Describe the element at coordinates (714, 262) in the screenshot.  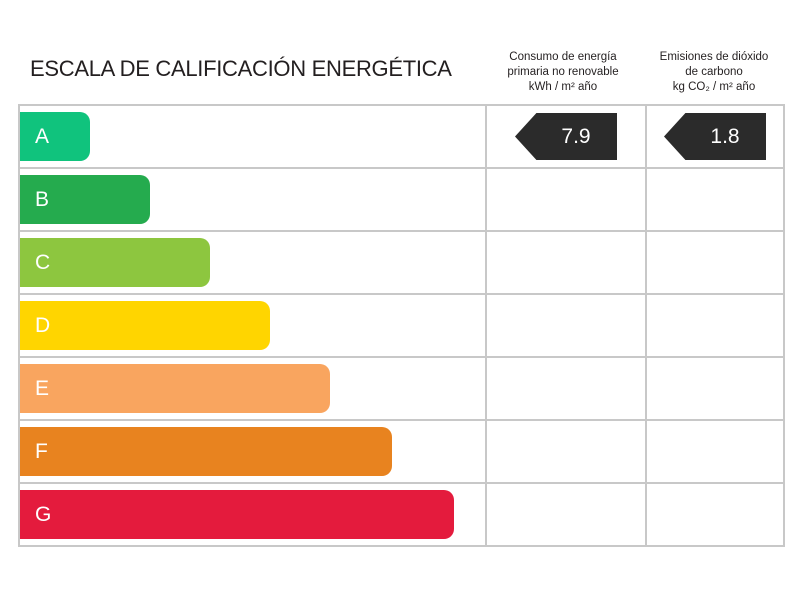
I see `emisiones-value-cell-c` at that location.